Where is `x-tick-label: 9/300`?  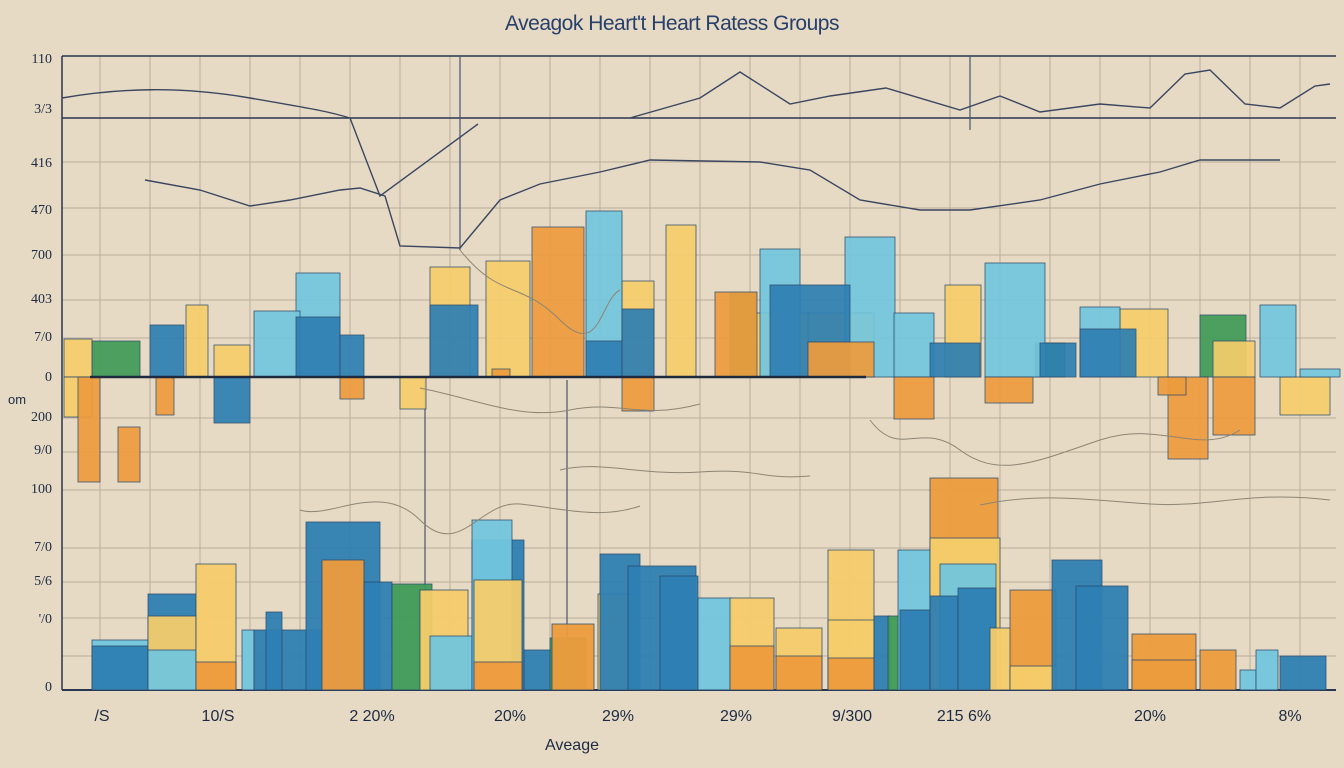
x-tick-label: 9/300 is located at coordinates (852, 716).